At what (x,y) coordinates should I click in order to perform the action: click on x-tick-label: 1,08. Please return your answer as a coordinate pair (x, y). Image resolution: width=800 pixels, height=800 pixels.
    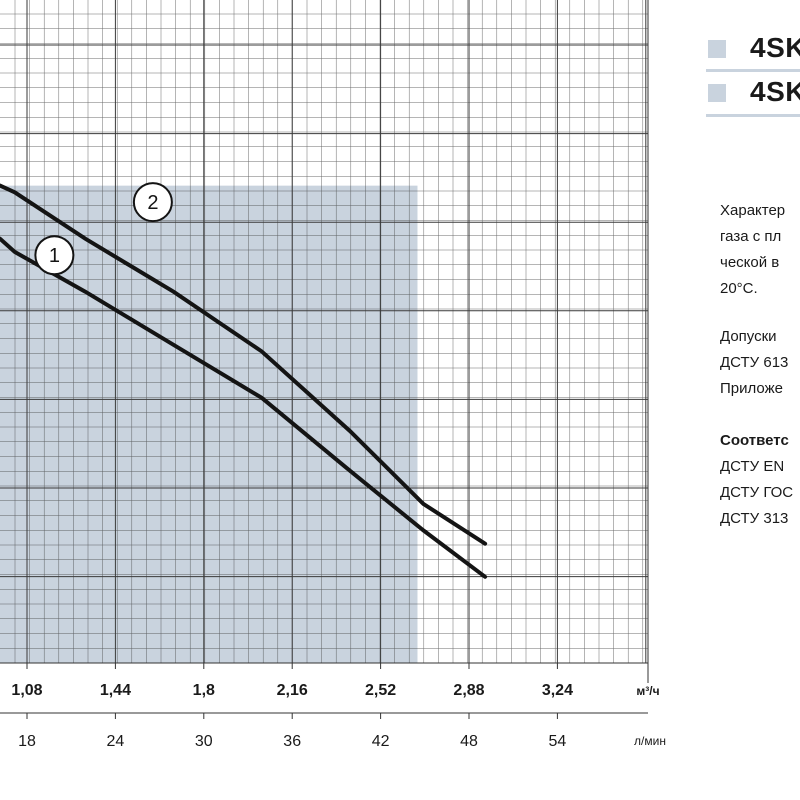
    Looking at the image, I should click on (26, 690).